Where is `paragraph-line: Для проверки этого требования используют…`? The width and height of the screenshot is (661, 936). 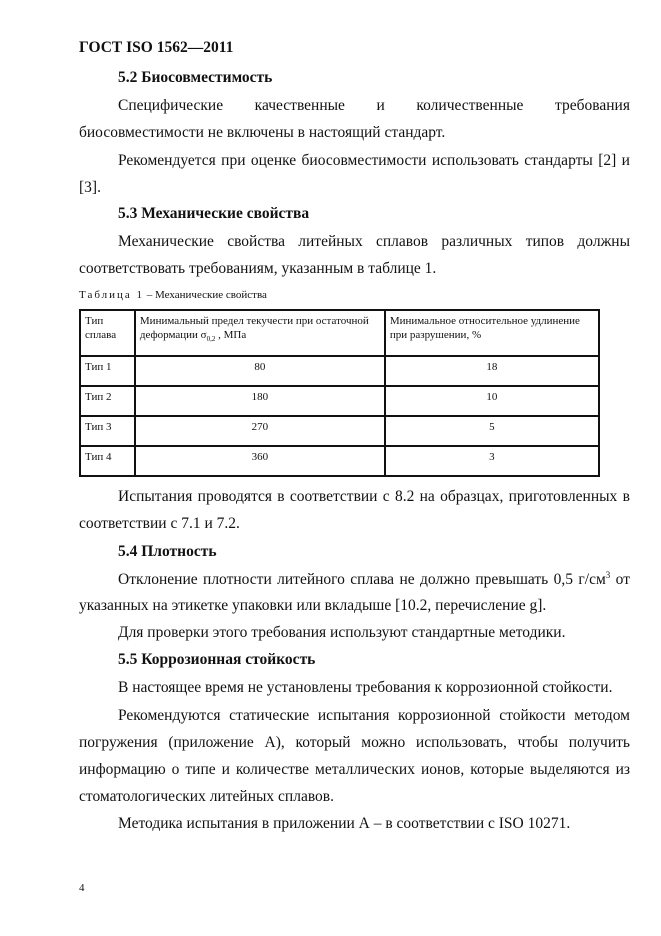
paragraph-line: Для проверки этого требования используют… is located at coordinates (342, 632).